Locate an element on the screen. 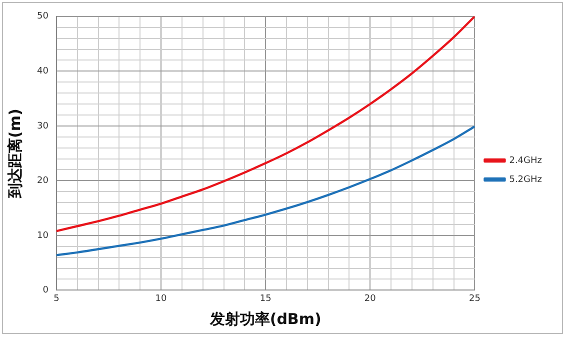 The width and height of the screenshot is (567, 338). y-tick-label: 20 is located at coordinates (43, 181).